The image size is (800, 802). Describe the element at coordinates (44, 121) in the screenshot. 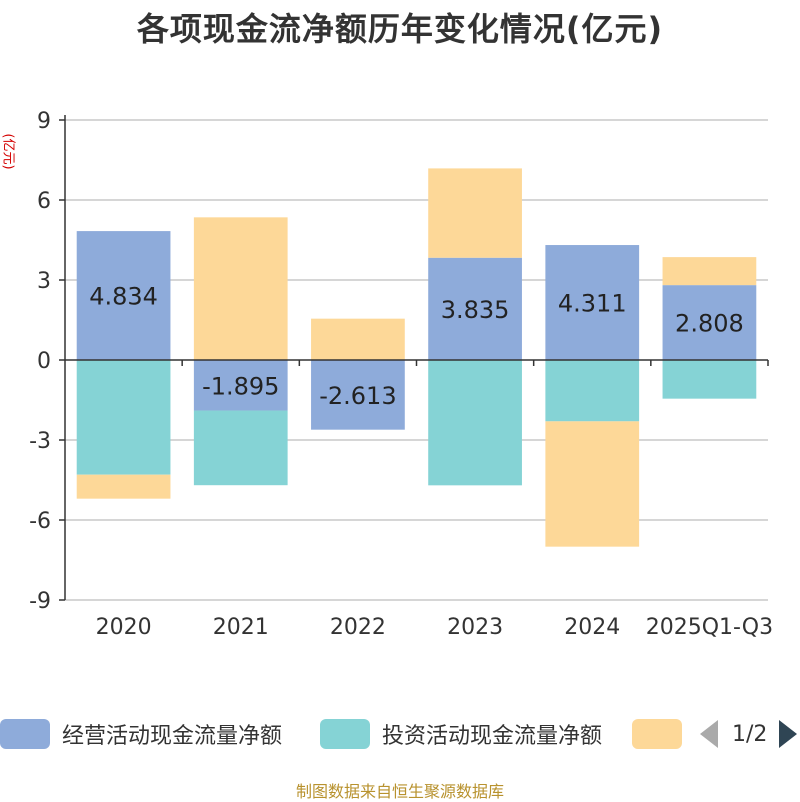

I see `y-tick-label: 9` at that location.